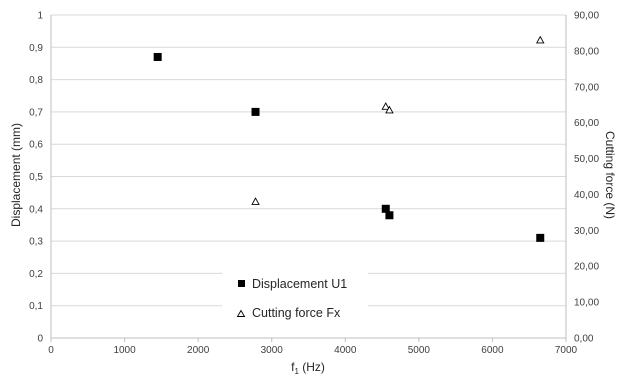  I want to click on x-axis-title: f1 (Hz), so click(308, 368).